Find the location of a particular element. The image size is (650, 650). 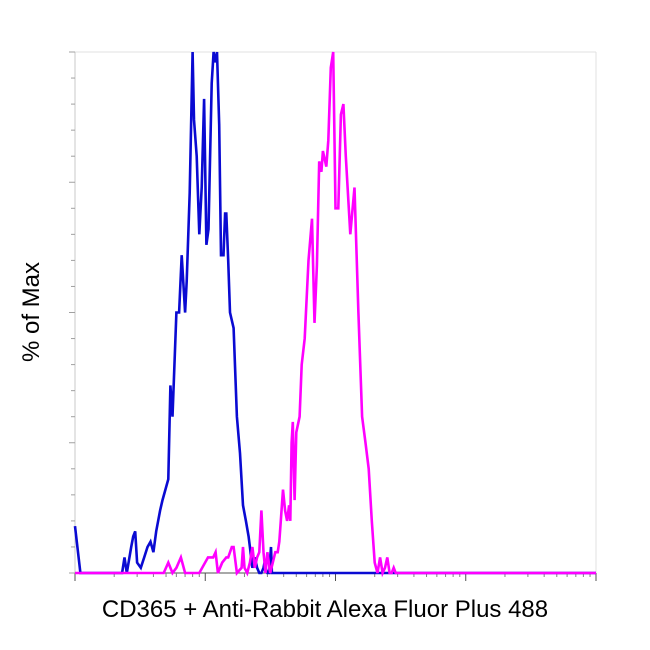

x-axis-label: CD365 + Anti-Rabbit Alexa Fluor Plus 488 is located at coordinates (325, 609).